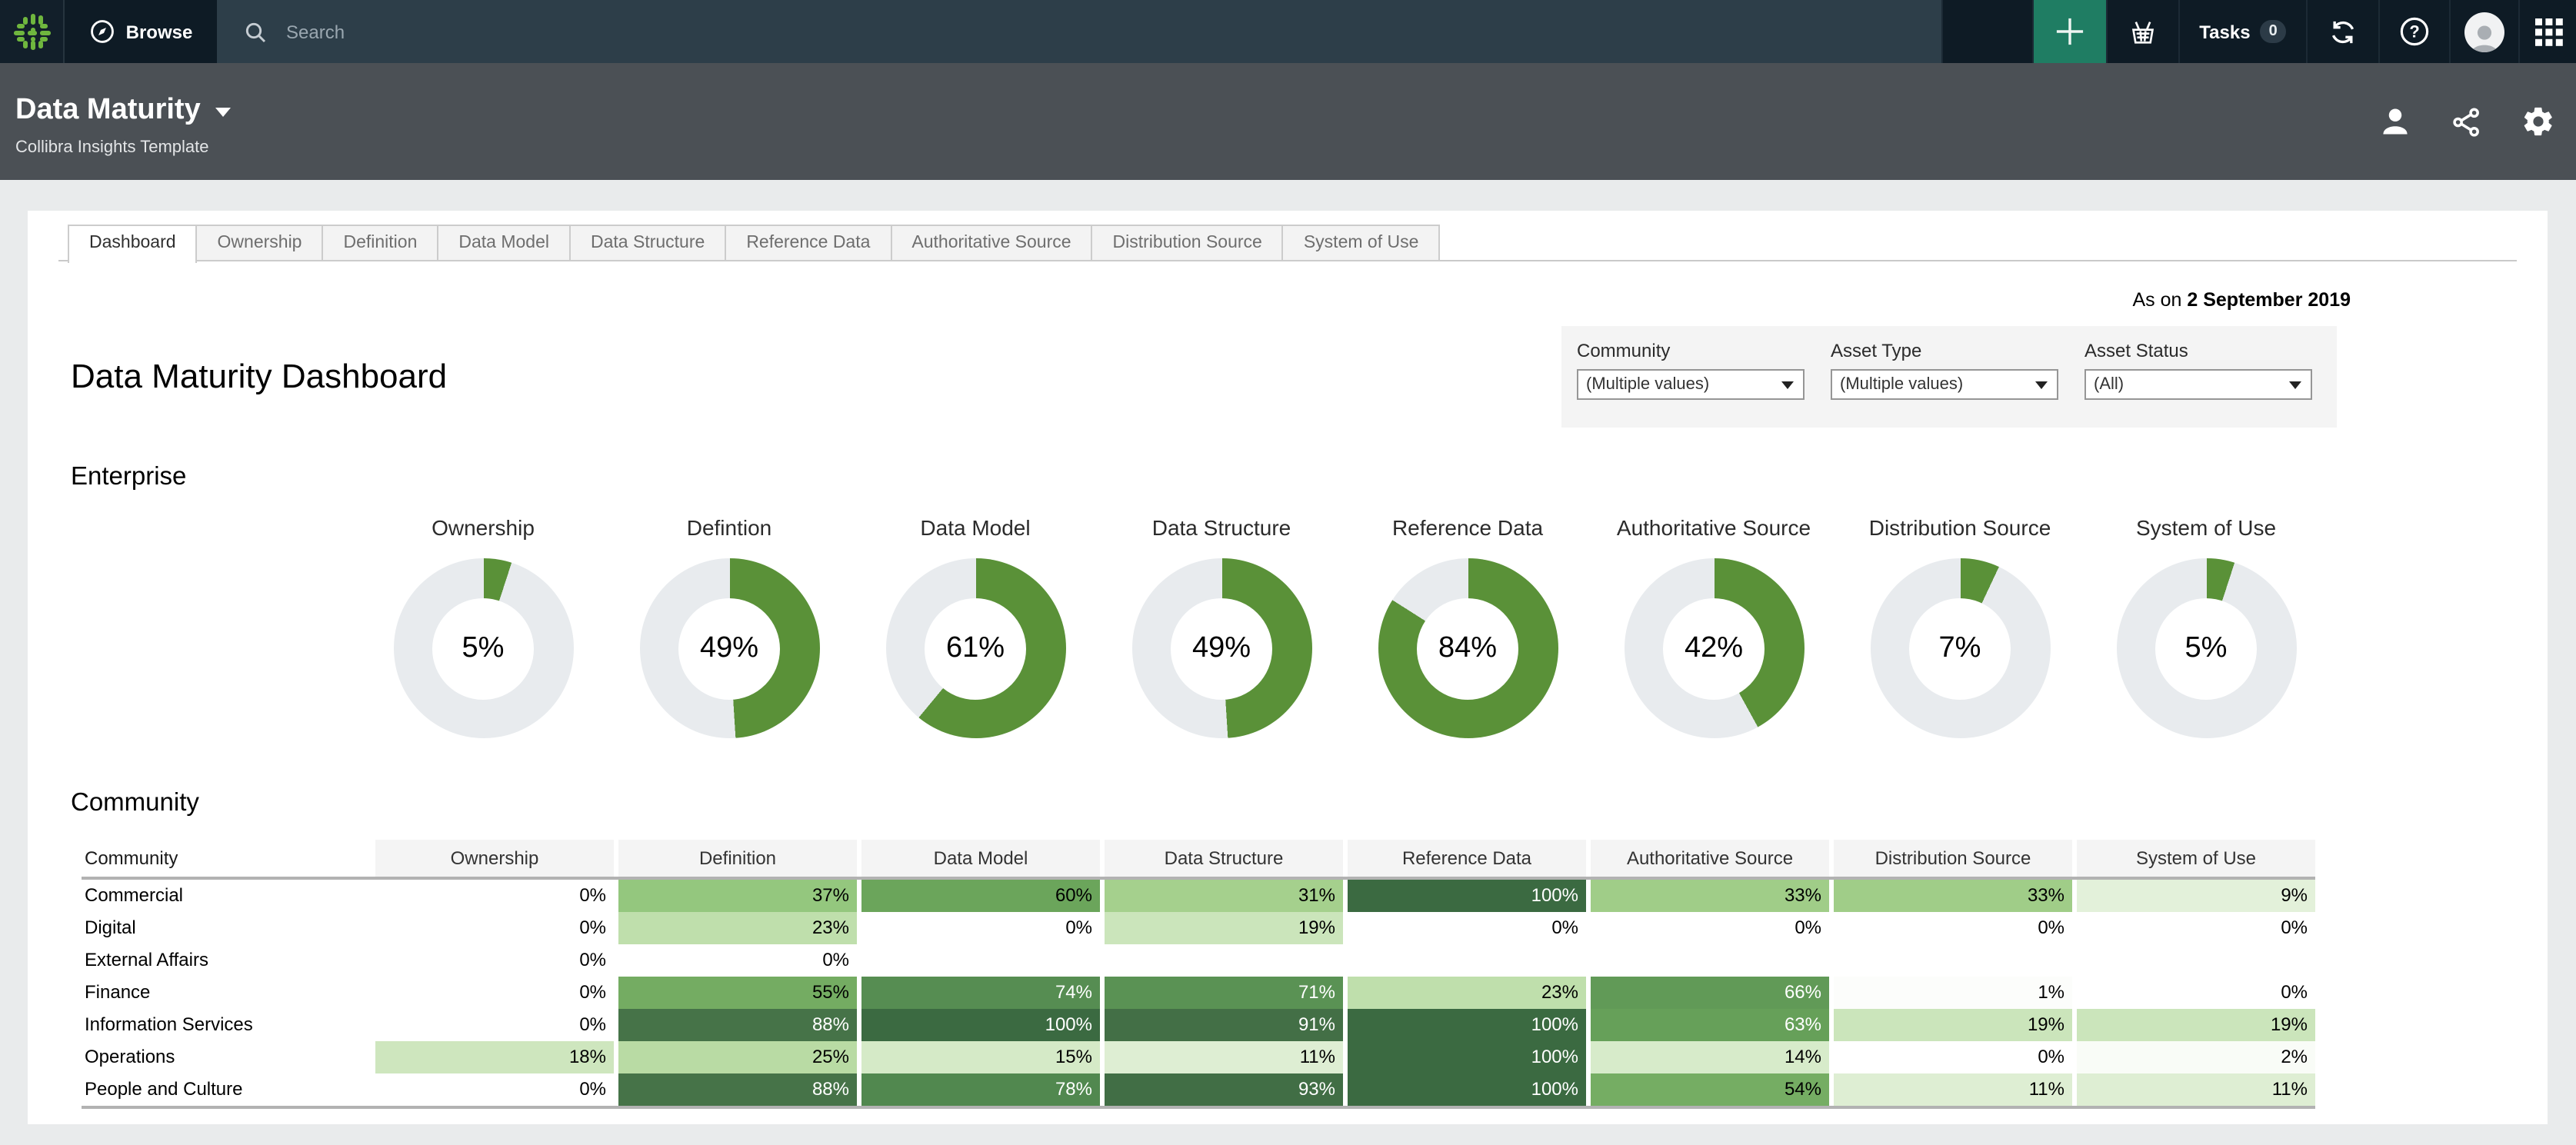 The image size is (2576, 1145). I want to click on tab-definition: Definition, so click(380, 243).